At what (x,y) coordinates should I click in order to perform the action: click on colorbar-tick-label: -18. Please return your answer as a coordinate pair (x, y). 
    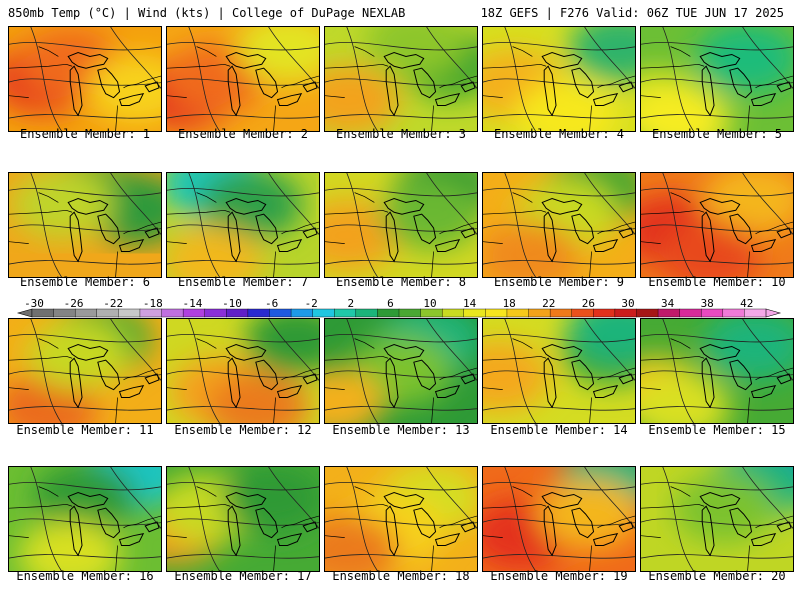
    Looking at the image, I should click on (152, 303).